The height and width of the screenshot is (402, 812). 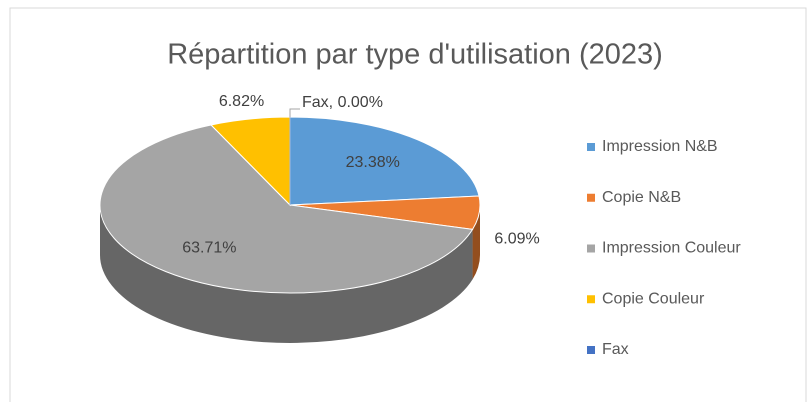 I want to click on legend-label: Impression Couleur, so click(x=671, y=248).